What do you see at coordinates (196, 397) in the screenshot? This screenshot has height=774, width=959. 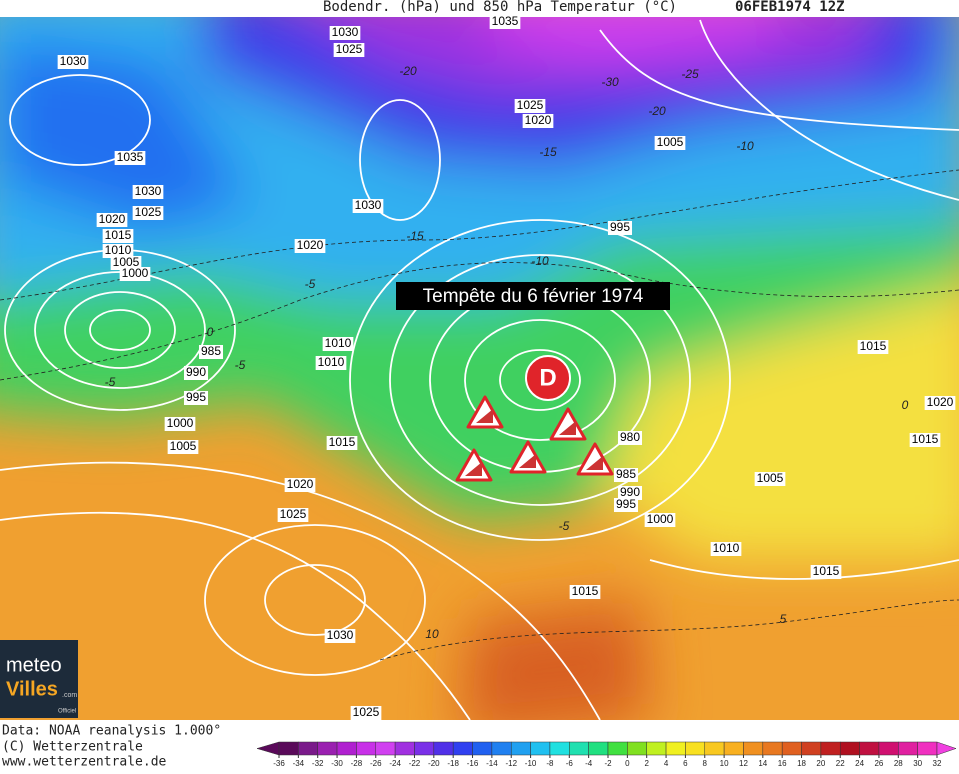 I see `isobar-label-text: 995` at bounding box center [196, 397].